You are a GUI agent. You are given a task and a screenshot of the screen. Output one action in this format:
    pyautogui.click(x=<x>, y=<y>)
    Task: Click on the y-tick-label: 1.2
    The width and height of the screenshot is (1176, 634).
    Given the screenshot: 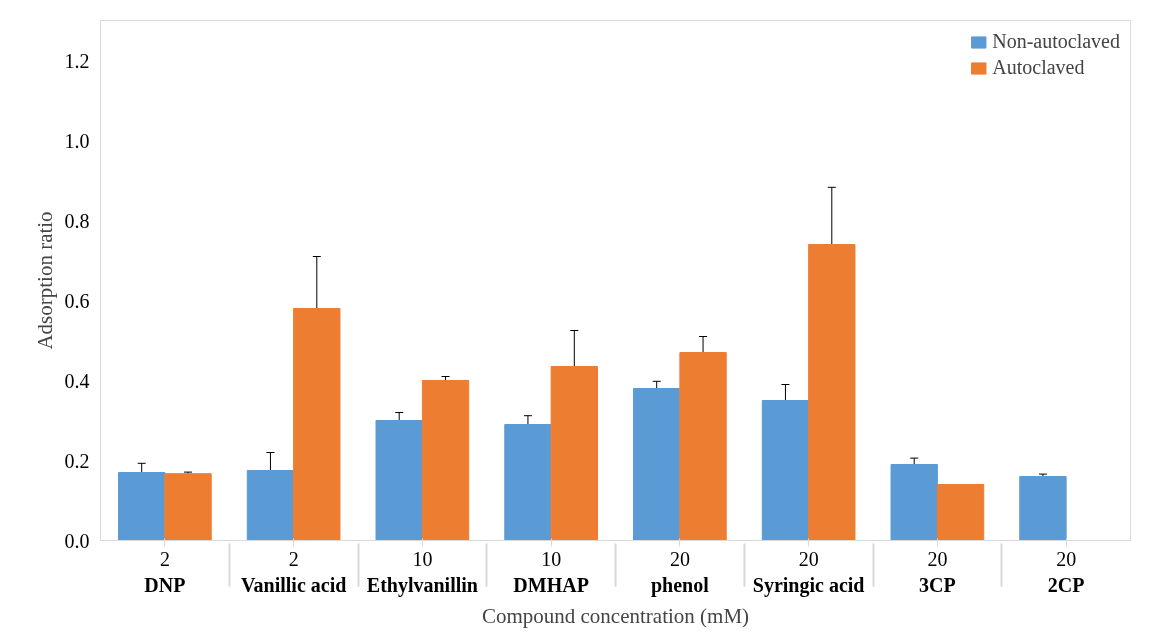 What is the action you would take?
    pyautogui.click(x=77, y=60)
    